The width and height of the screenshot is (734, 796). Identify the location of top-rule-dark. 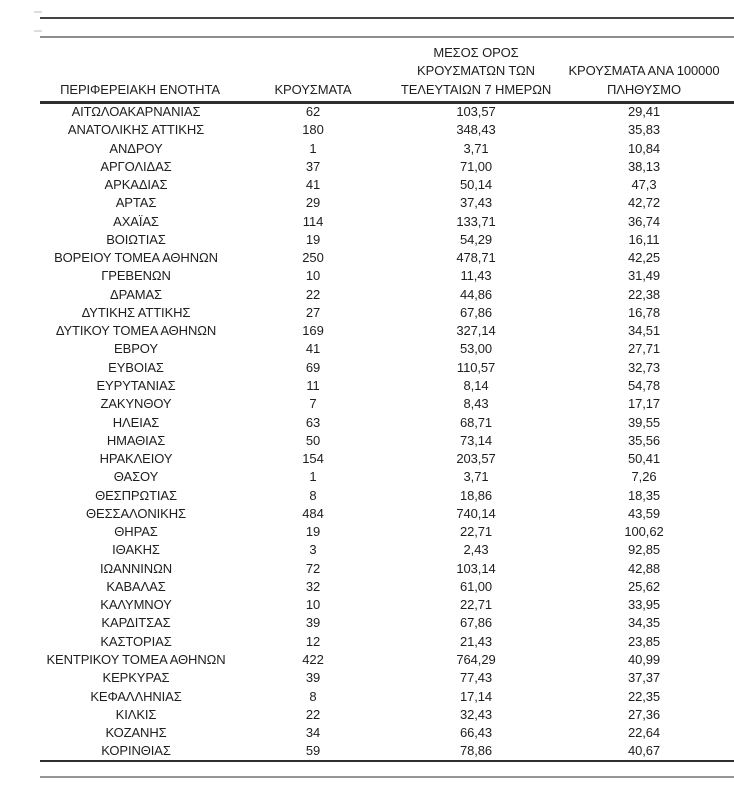
(387, 18).